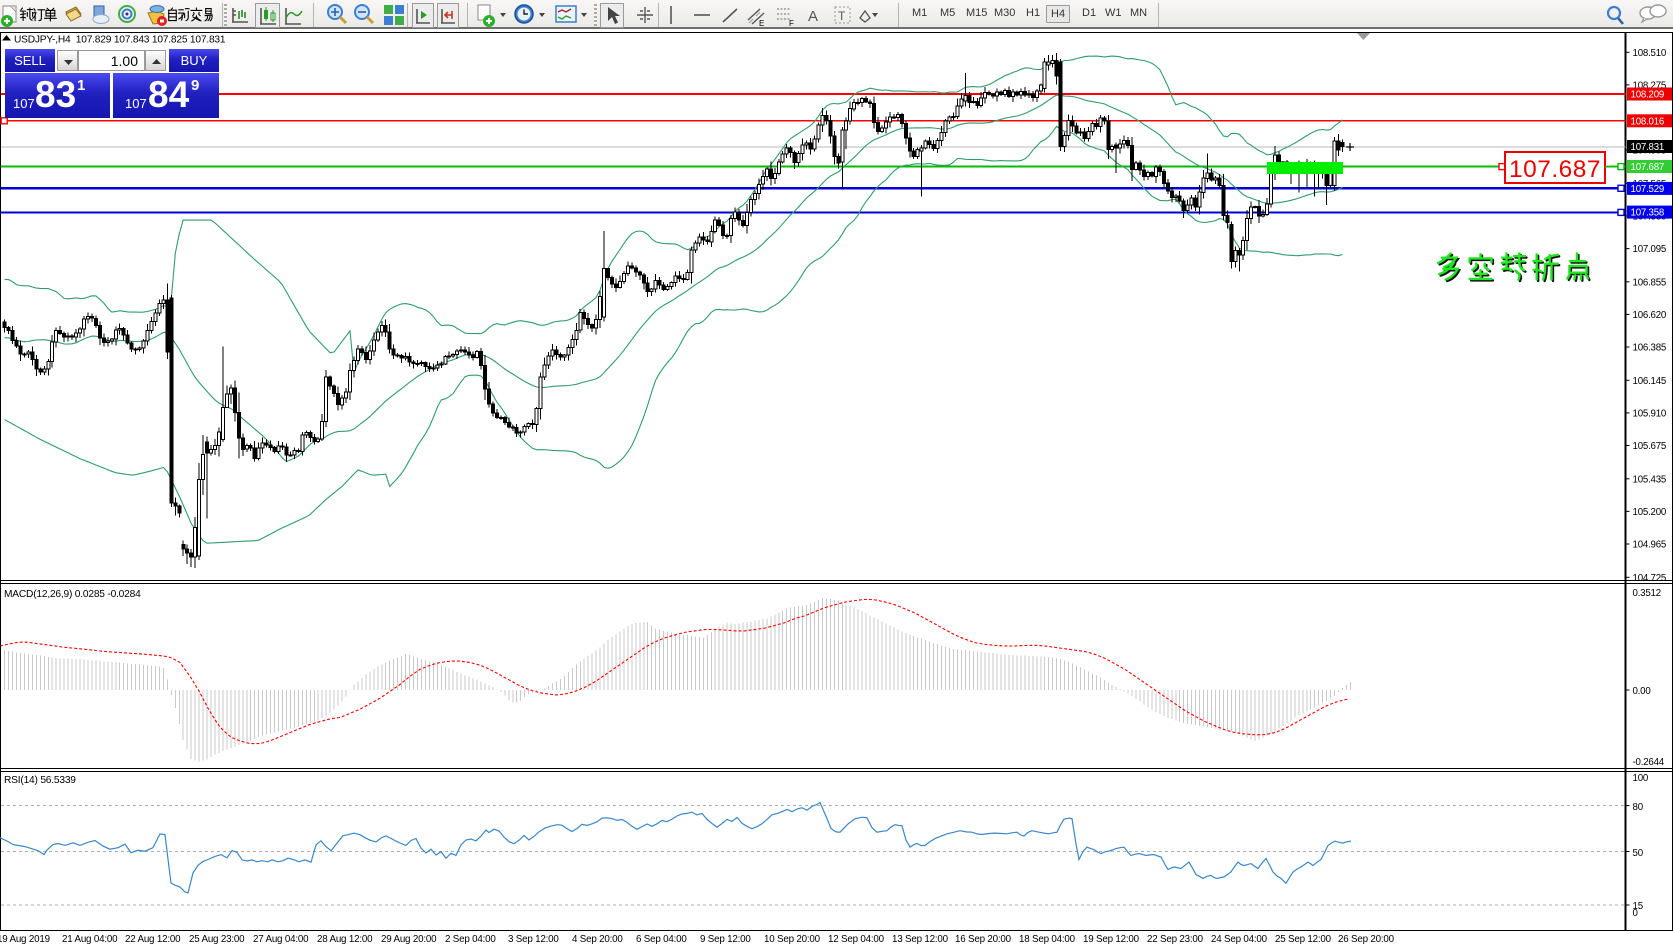 This screenshot has width=1673, height=949. Describe the element at coordinates (1650, 512) in the screenshot. I see `svg-text: 105.200` at that location.